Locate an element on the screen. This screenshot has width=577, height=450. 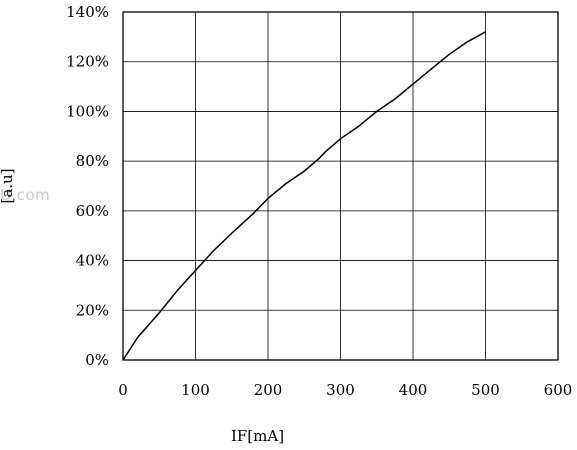
y-tick-labels: 0% 20% 40% 60% 80% 100% 120% 140% is located at coordinates (87, 186).